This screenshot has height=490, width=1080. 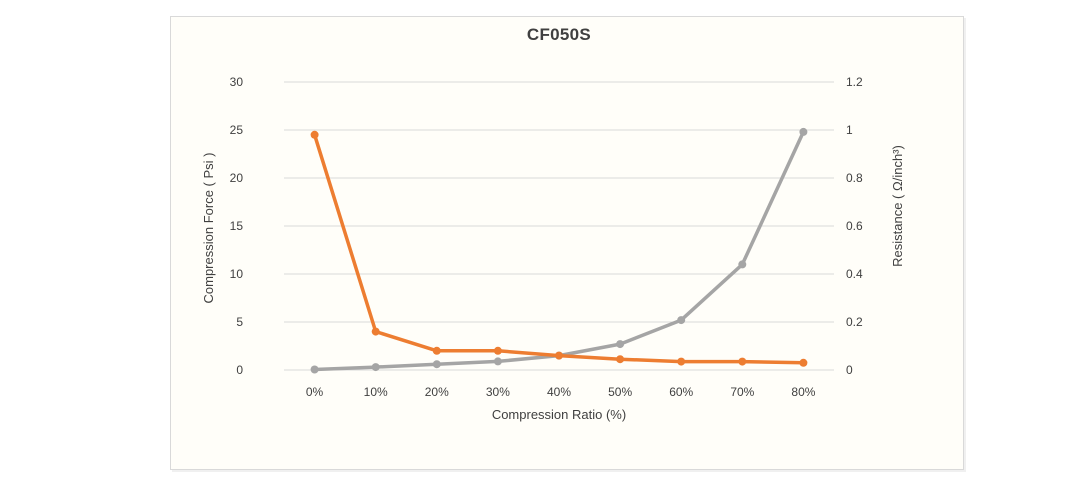 What do you see at coordinates (239, 370) in the screenshot?
I see `left-axis-tick-label: 0` at bounding box center [239, 370].